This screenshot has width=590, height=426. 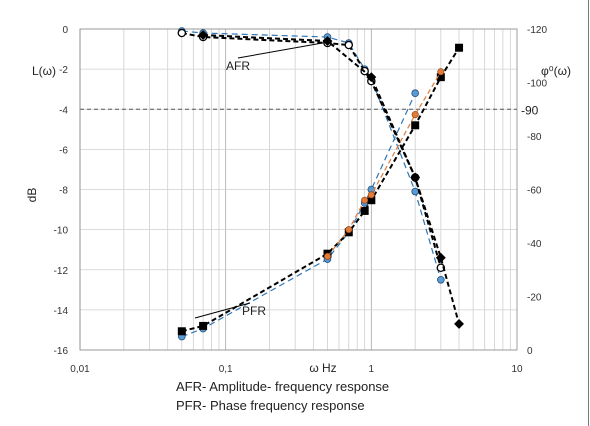 What do you see at coordinates (283, 50) in the screenshot?
I see `afr-pointer` at bounding box center [283, 50].